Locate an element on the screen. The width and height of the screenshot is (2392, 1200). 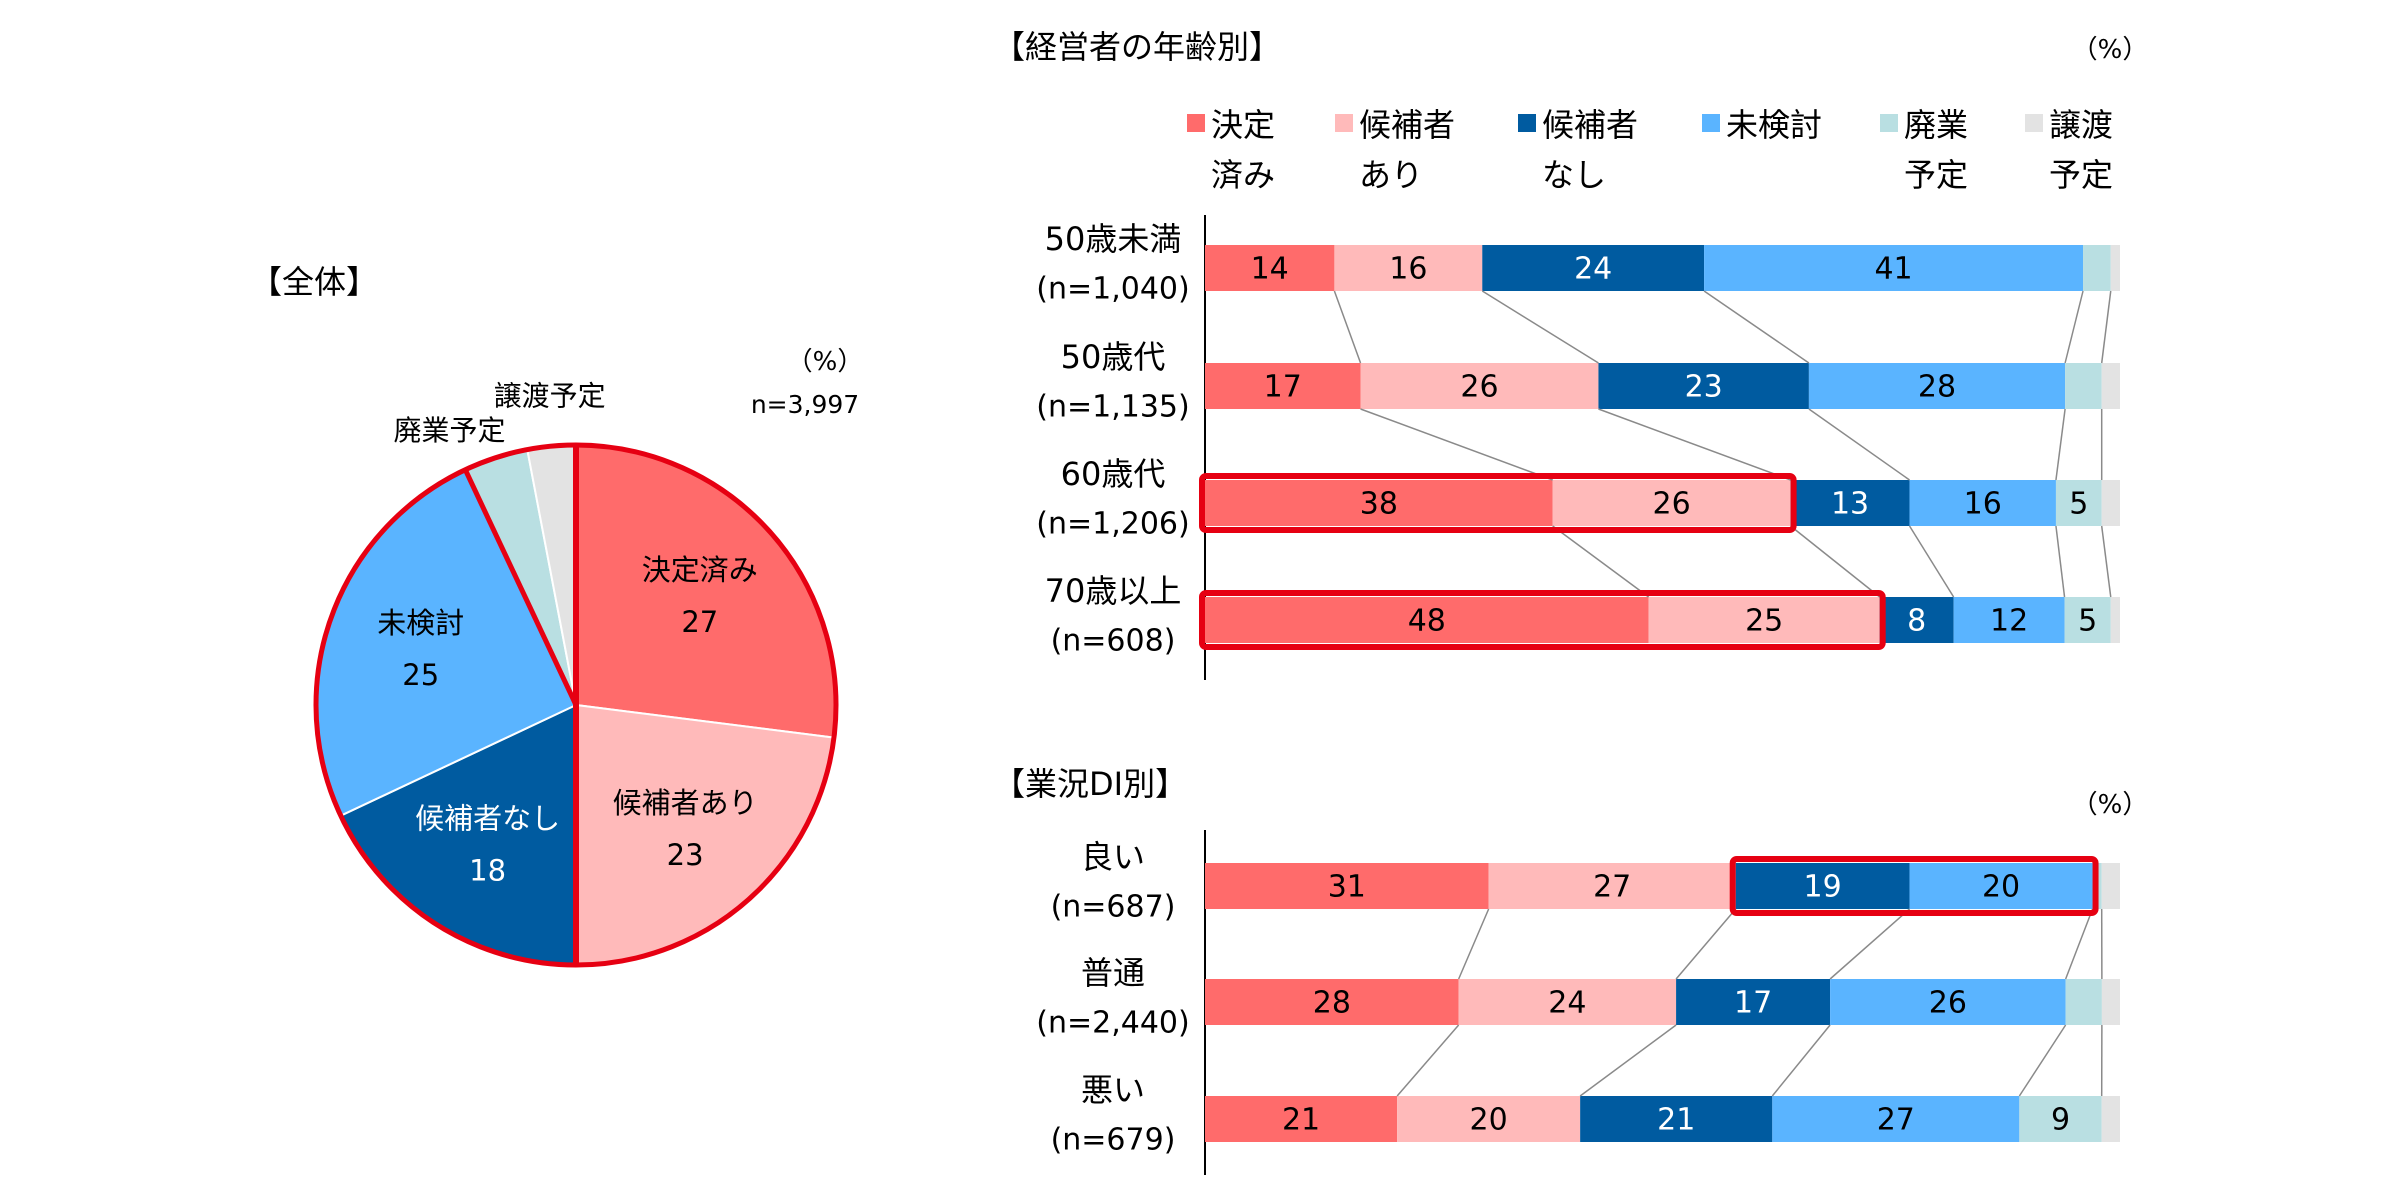
legend-swatch-no_candidate is located at coordinates (1527, 123).